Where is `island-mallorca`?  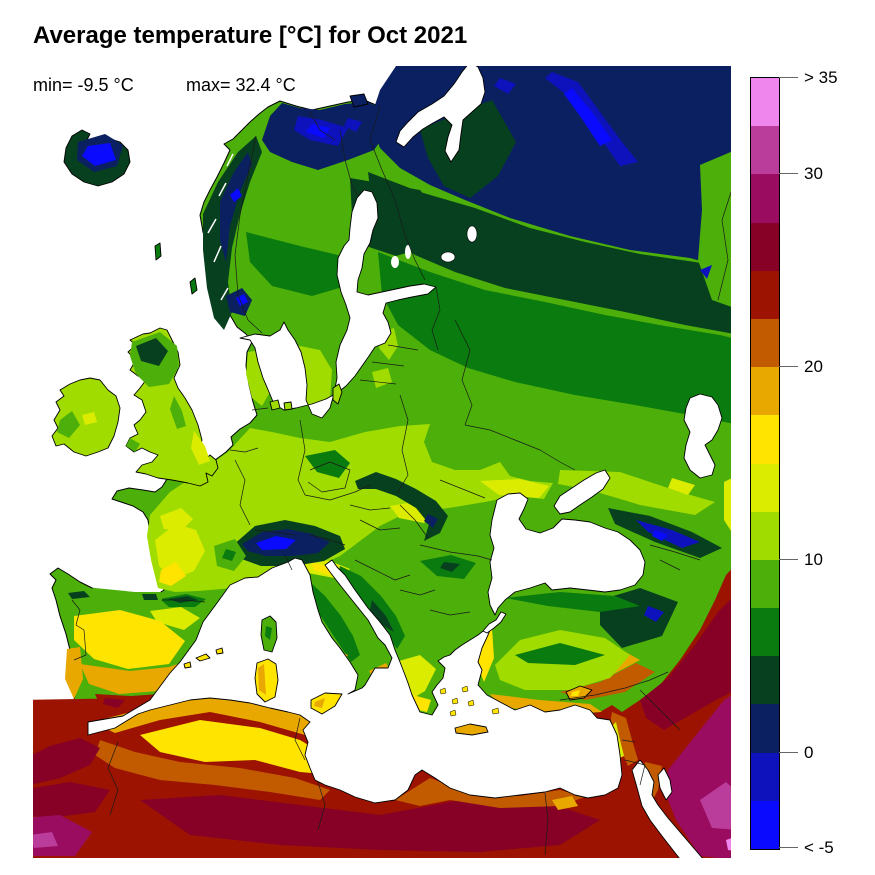
island-mallorca is located at coordinates (203, 657).